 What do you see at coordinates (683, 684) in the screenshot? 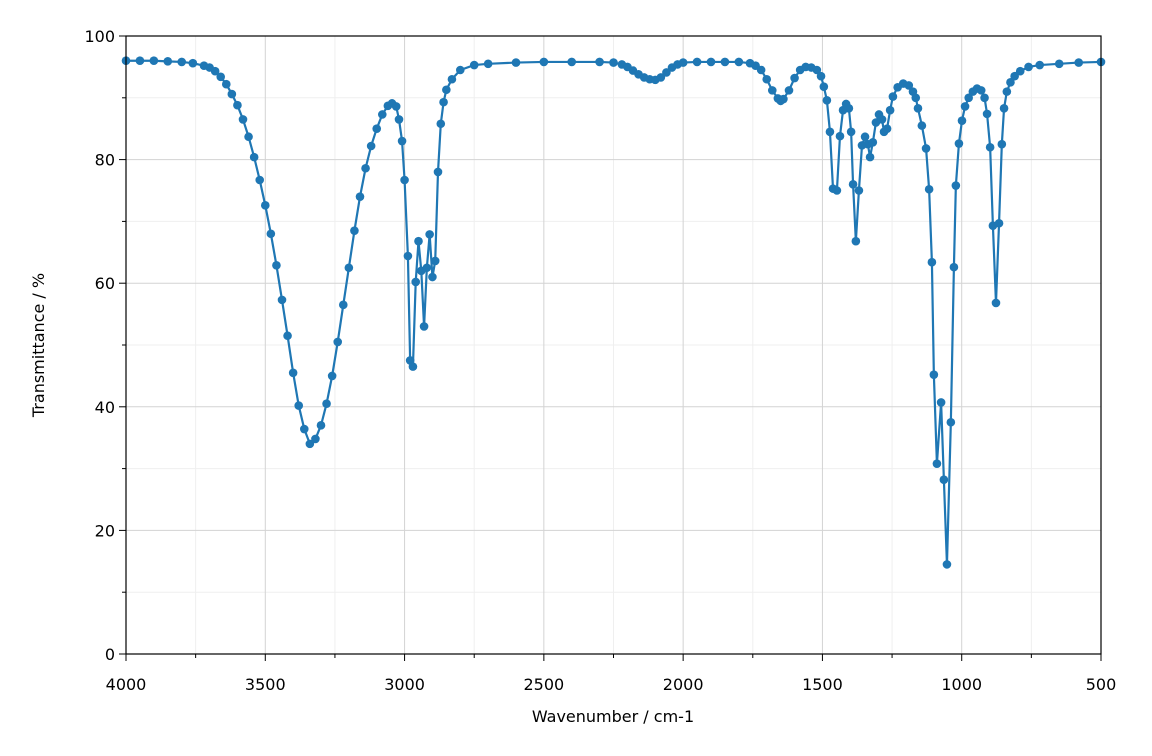
I see `x-tick-label: 2000` at bounding box center [683, 684].